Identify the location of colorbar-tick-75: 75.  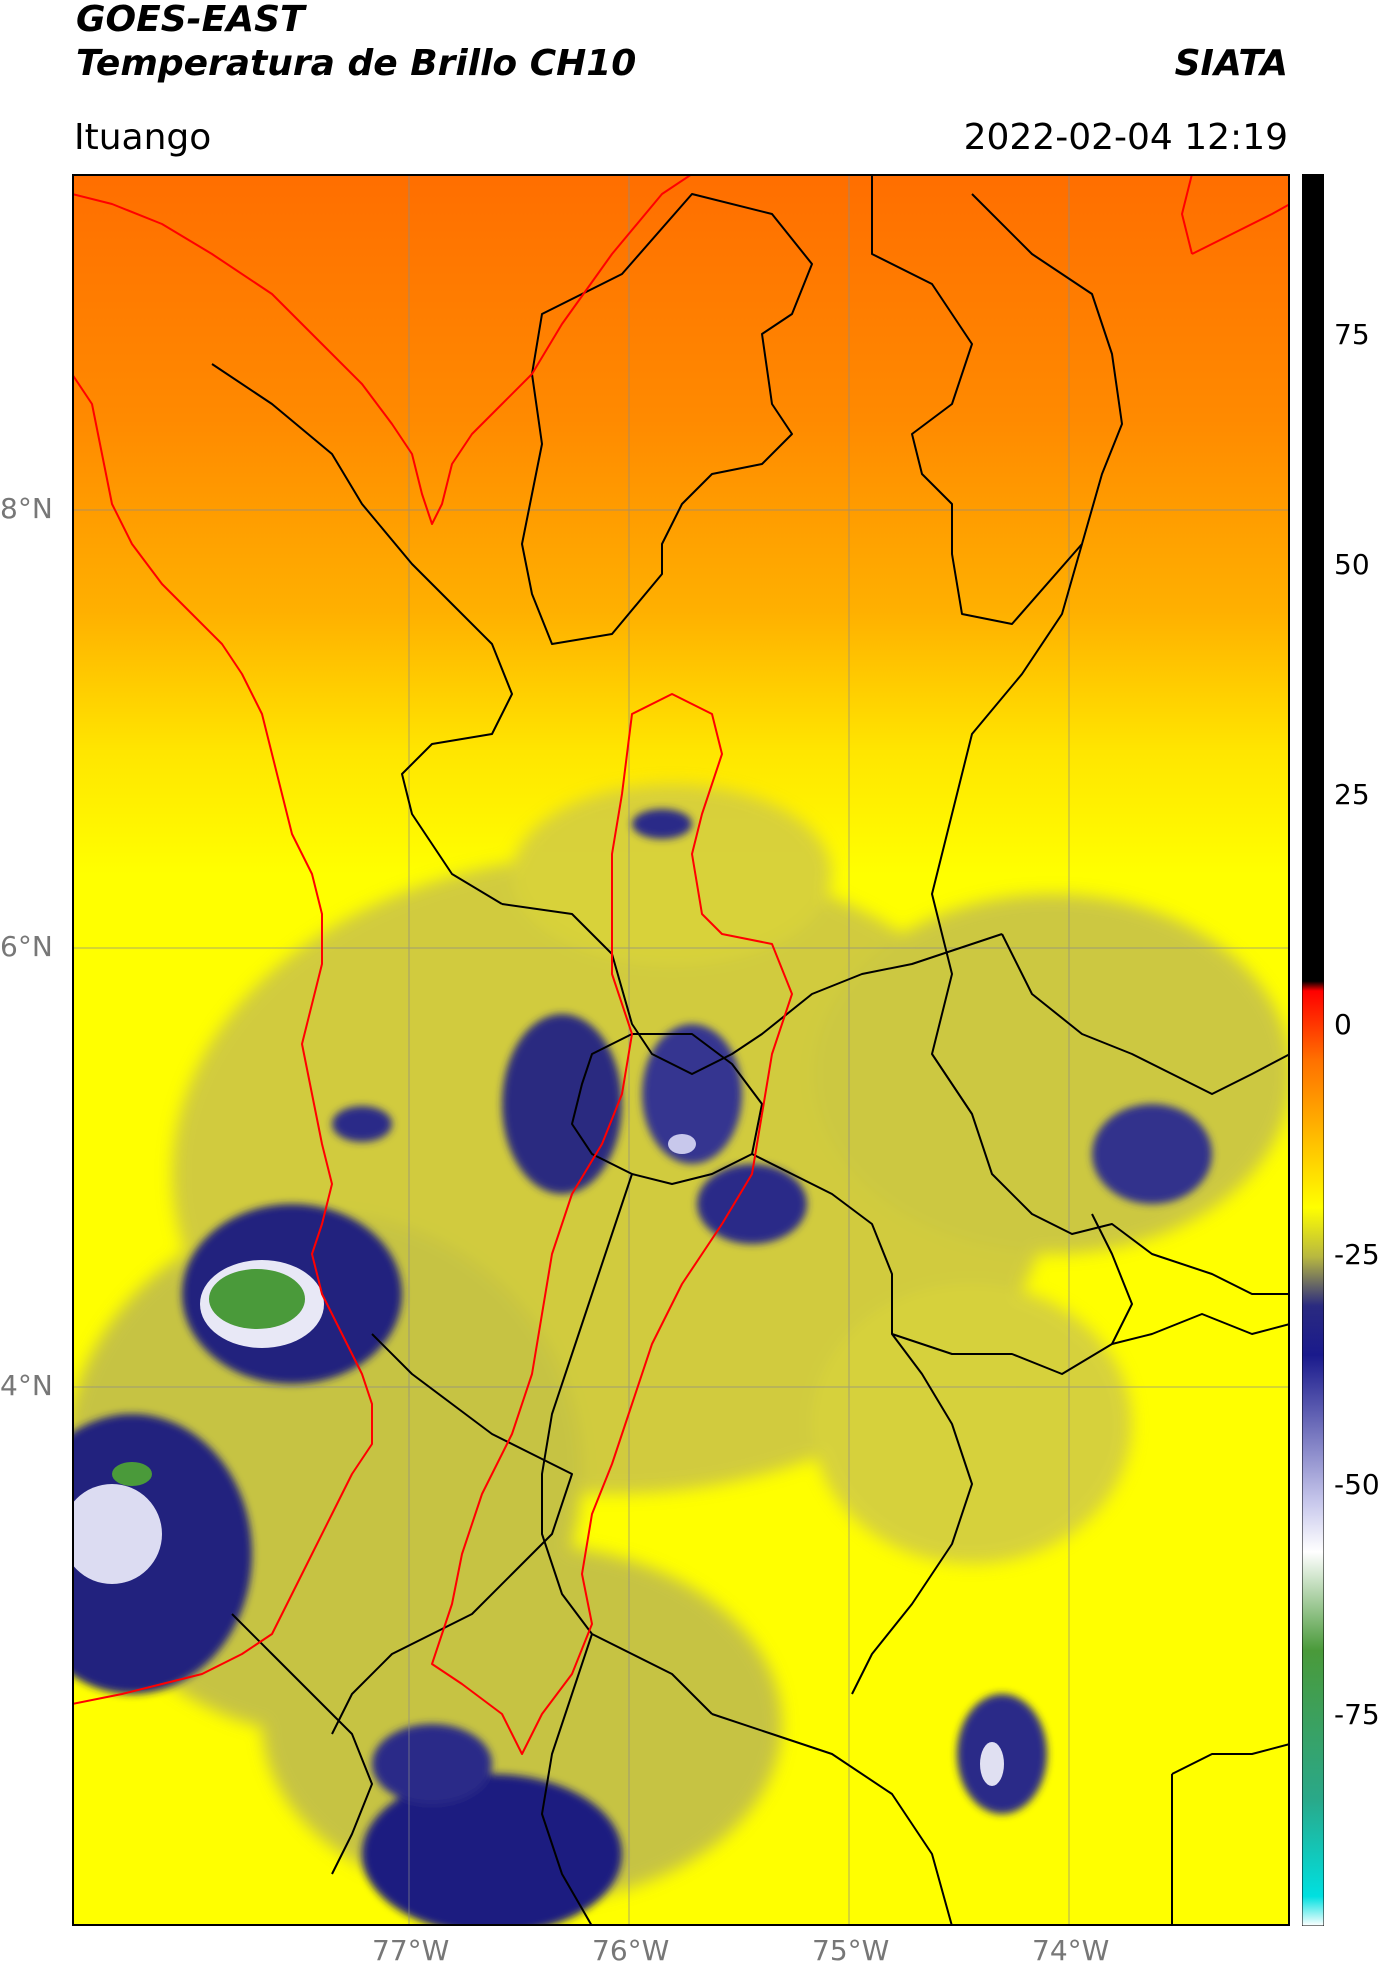
(1352, 334).